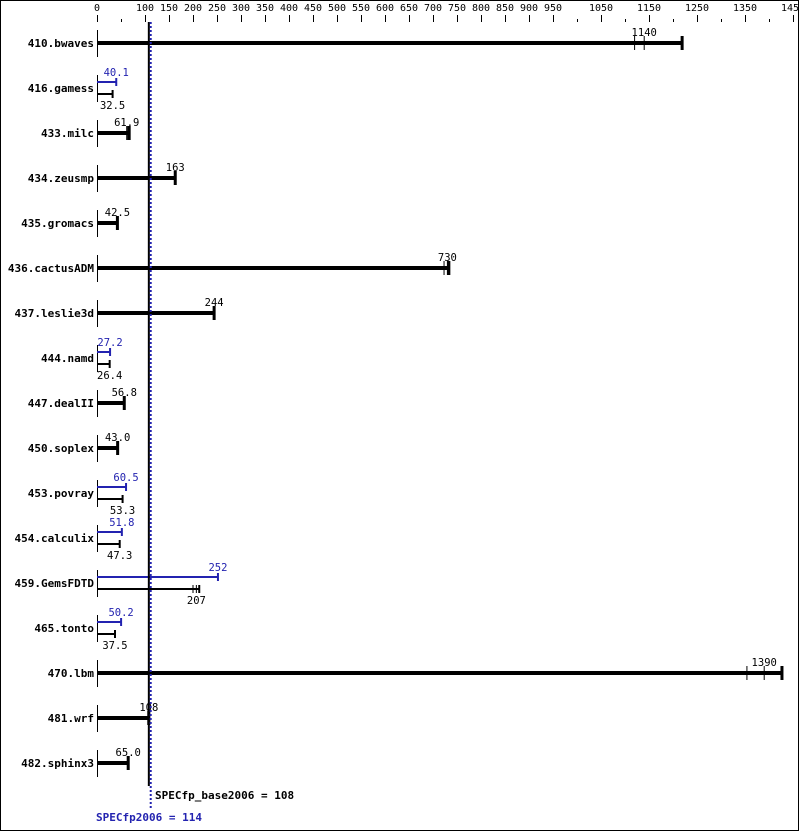 The width and height of the screenshot is (799, 831). I want to click on base-value-label: 61.9, so click(126, 123).